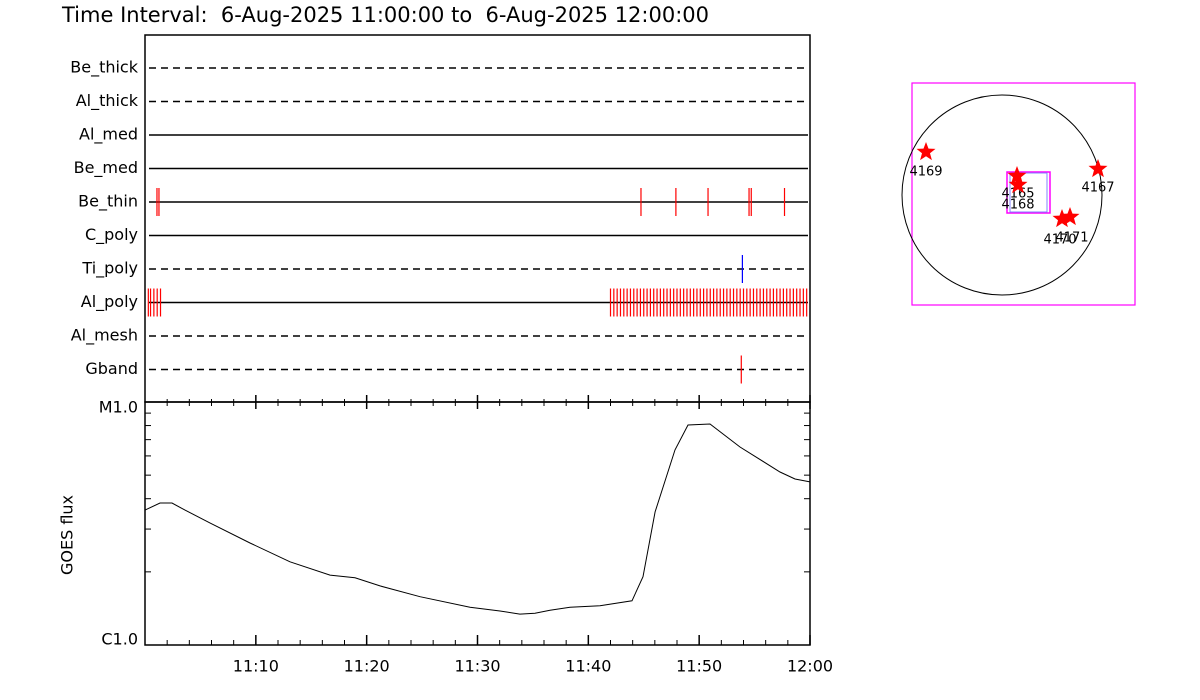 The height and width of the screenshot is (700, 1200). I want to click on region-label: 4165, so click(1017, 194).